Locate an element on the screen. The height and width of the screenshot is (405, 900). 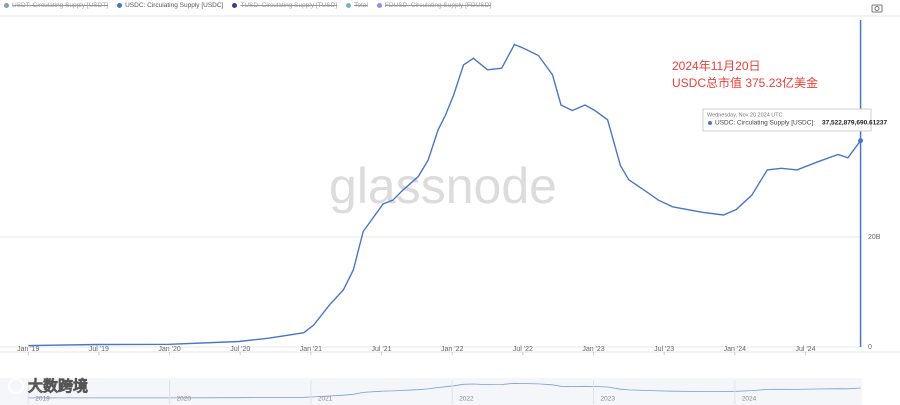
x-tick-label: Jul '22 is located at coordinates (523, 349).